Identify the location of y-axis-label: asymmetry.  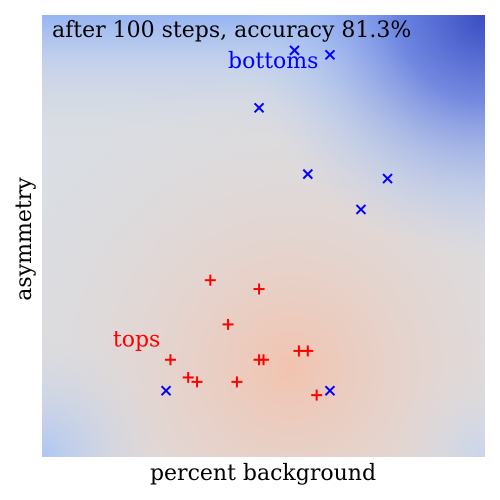
(24, 239).